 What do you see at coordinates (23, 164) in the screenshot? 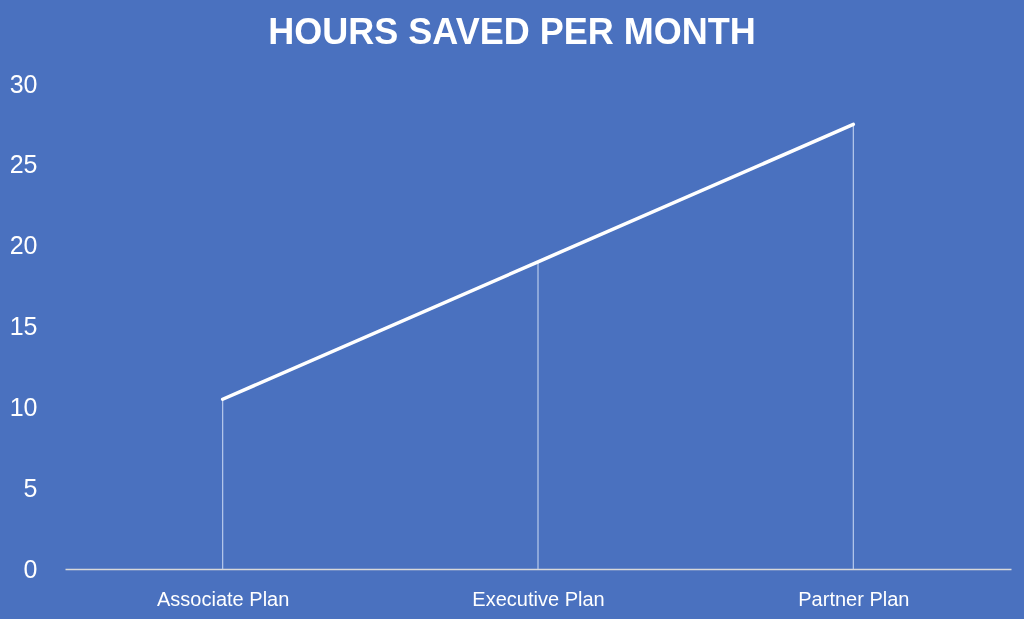
I see `y-tick-label: 25` at bounding box center [23, 164].